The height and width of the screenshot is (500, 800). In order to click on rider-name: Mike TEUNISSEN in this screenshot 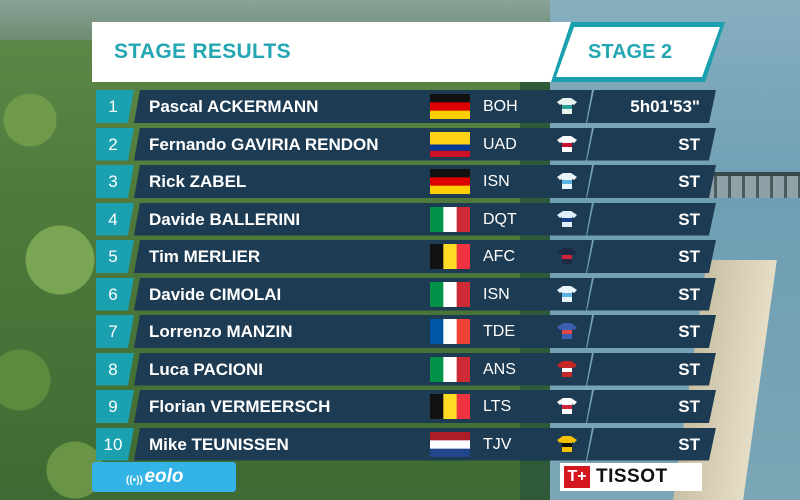, I will do `click(219, 444)`.